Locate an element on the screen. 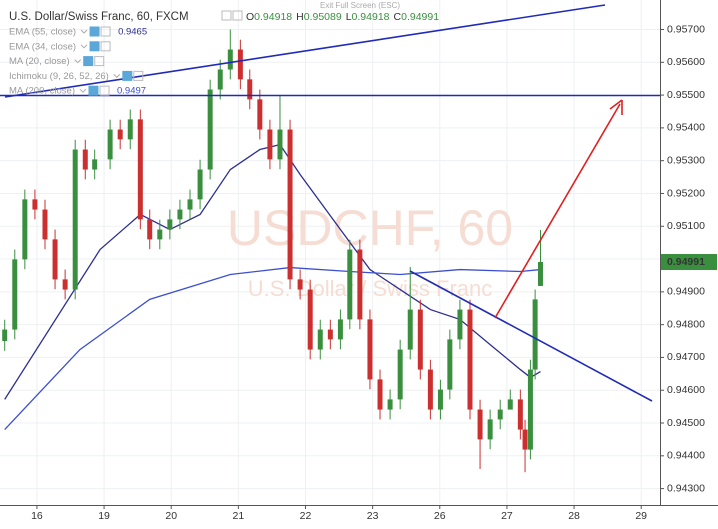 The image size is (718, 529). exit-fullscreen-hint: Exit Full Screen (ESC) is located at coordinates (360, 5).